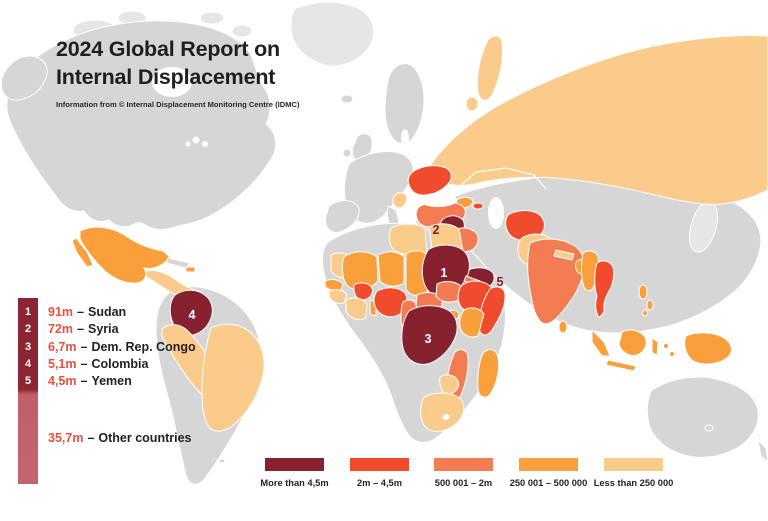 The width and height of the screenshot is (768, 521). What do you see at coordinates (82, 252) in the screenshot?
I see `baja-california` at bounding box center [82, 252].